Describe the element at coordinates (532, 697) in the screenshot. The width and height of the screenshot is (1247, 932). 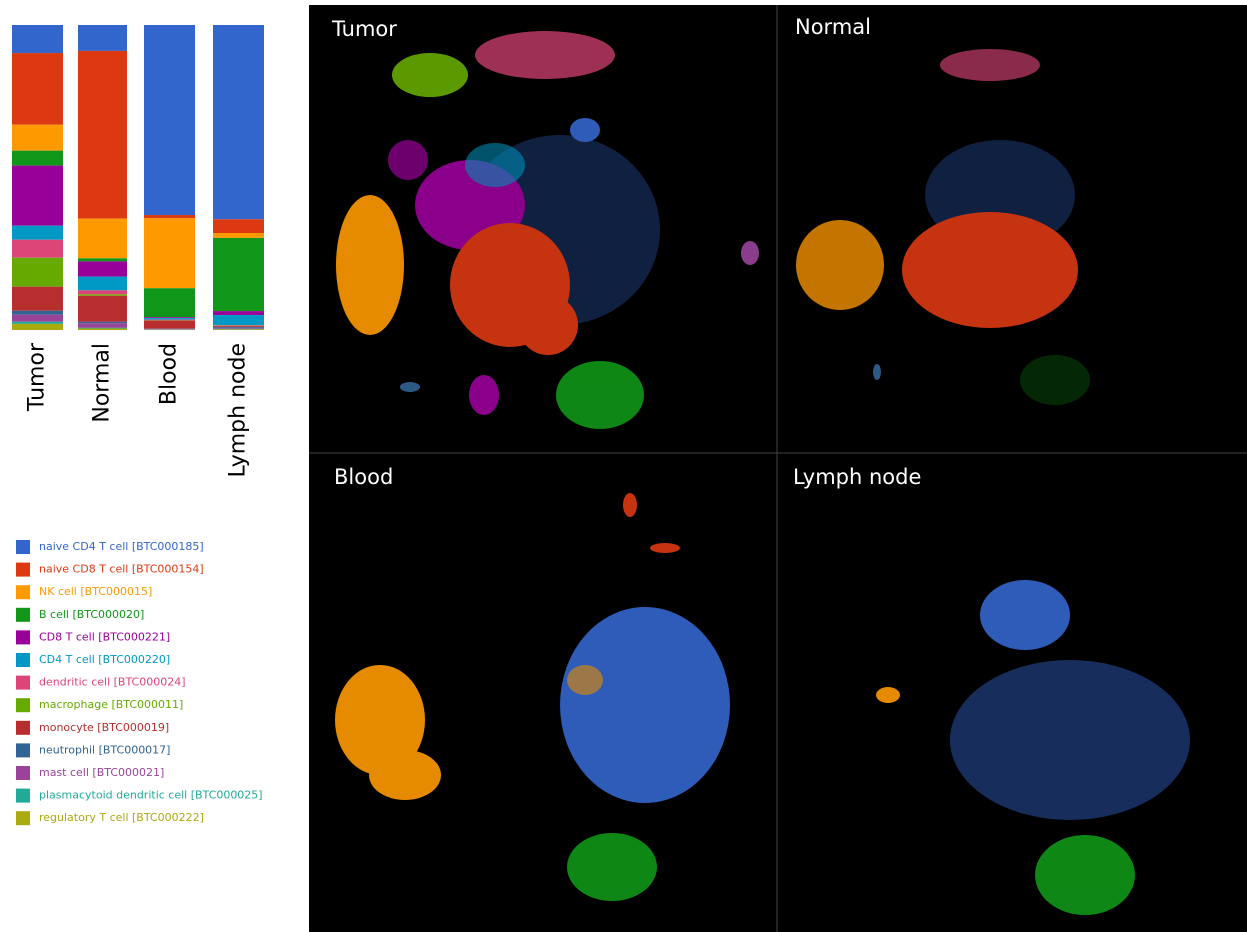
I see `blood-clusters` at that location.